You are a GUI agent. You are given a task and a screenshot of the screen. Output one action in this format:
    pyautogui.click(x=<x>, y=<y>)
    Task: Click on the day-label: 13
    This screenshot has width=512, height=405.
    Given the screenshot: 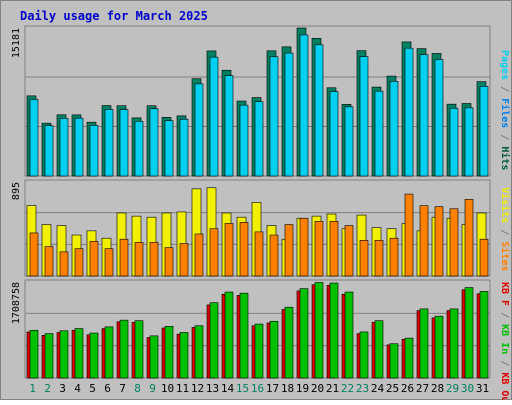 What is the action you would take?
    pyautogui.click(x=212, y=388)
    